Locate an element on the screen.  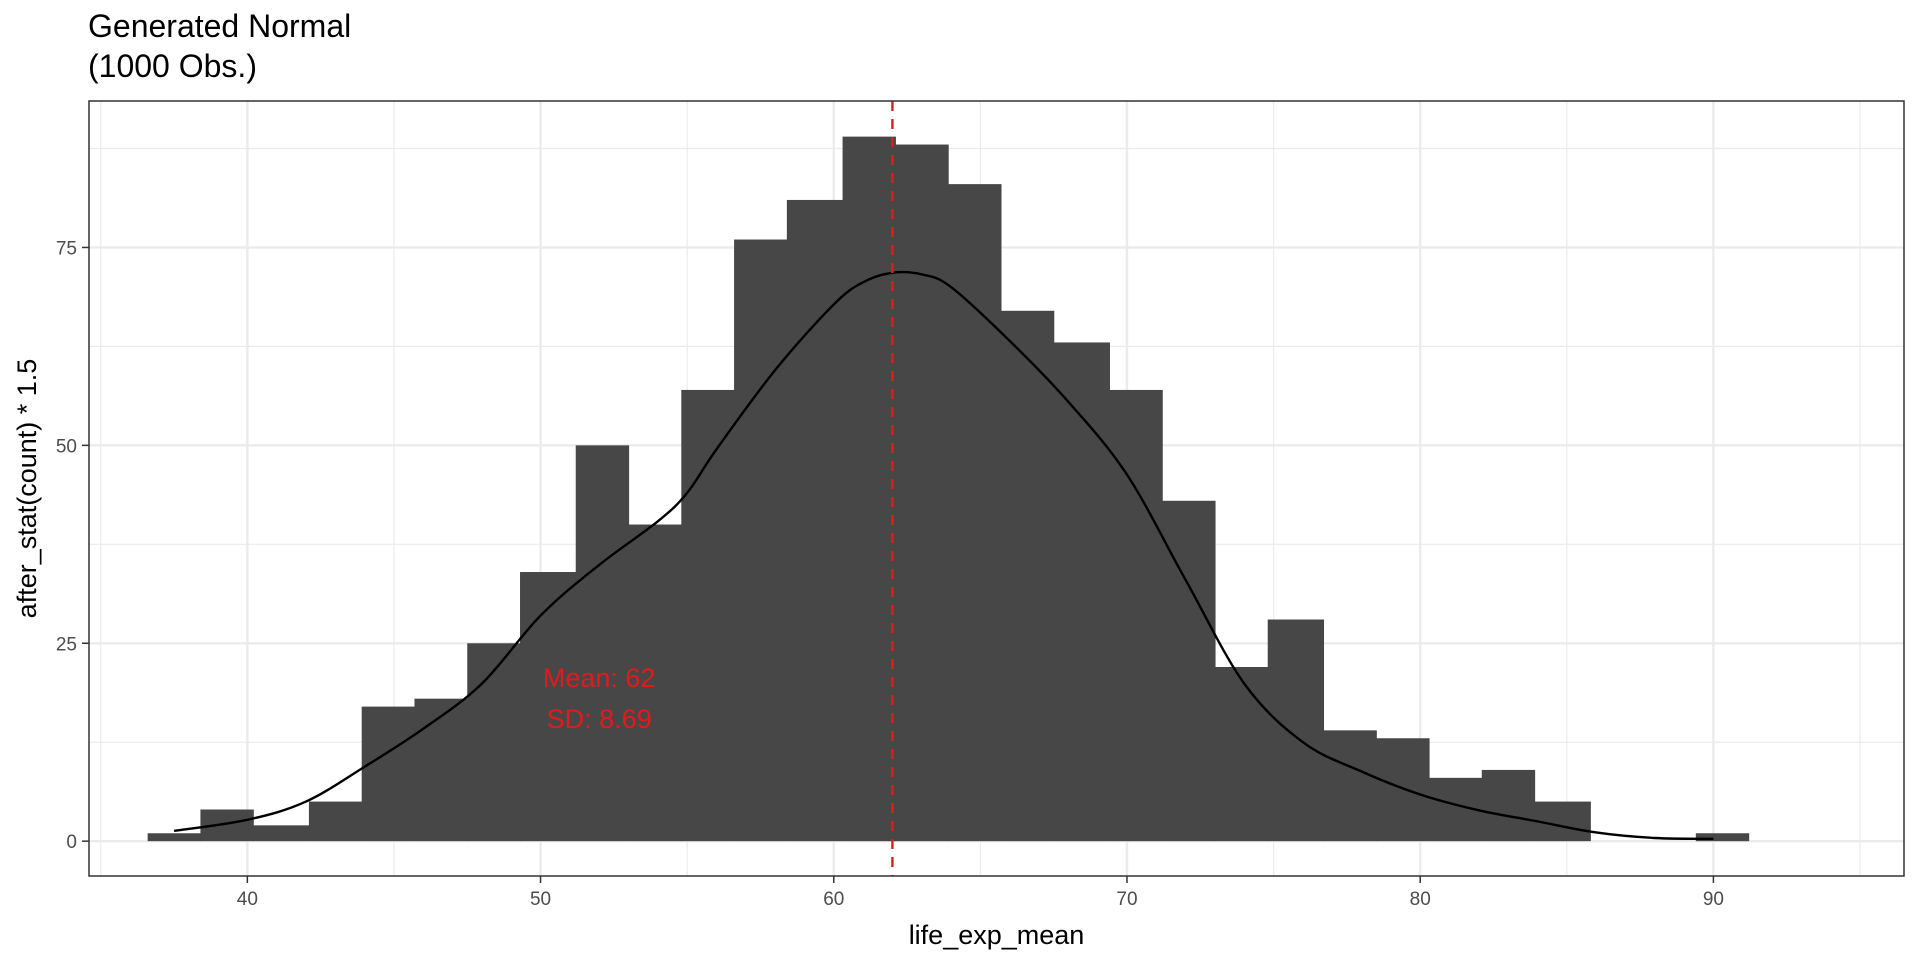
x-tick-label: 60 is located at coordinates (833, 899).